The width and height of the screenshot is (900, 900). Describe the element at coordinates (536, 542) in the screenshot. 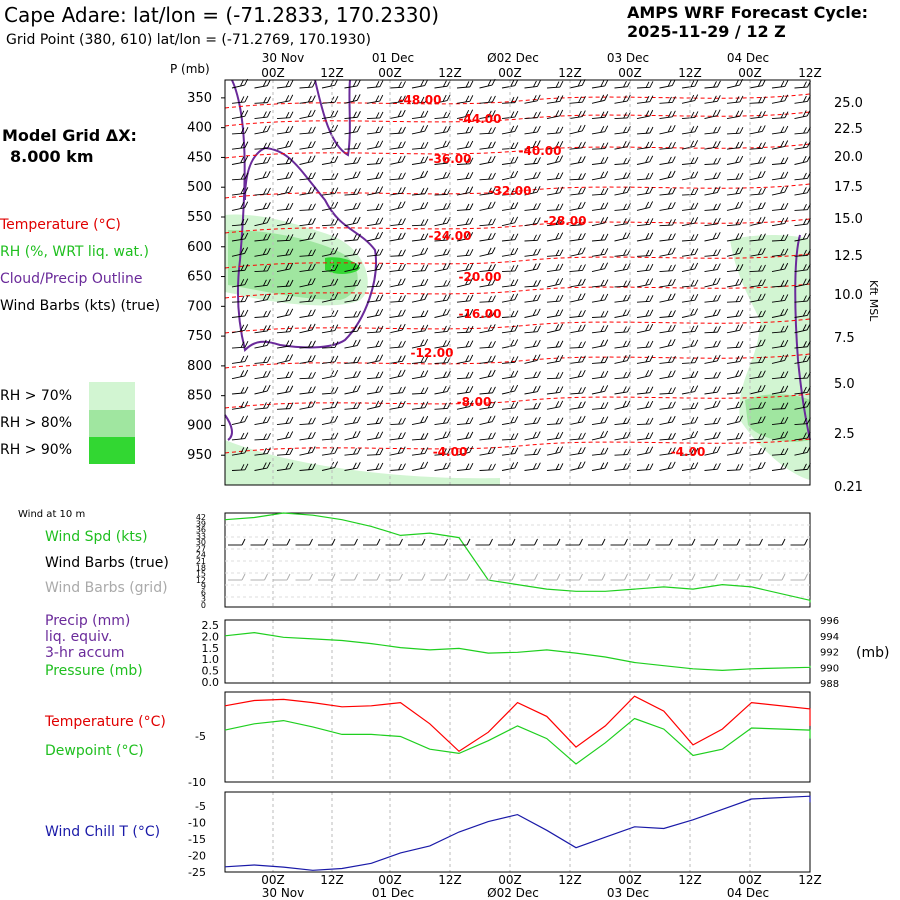

I see `wind-barb-10m-flag` at that location.